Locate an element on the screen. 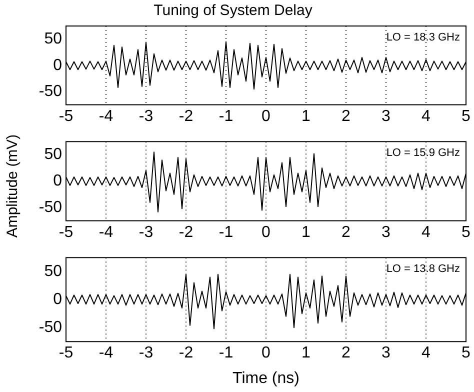 This screenshot has width=474, height=392. chart-title: Tuning of System Delay is located at coordinates (233, 11).